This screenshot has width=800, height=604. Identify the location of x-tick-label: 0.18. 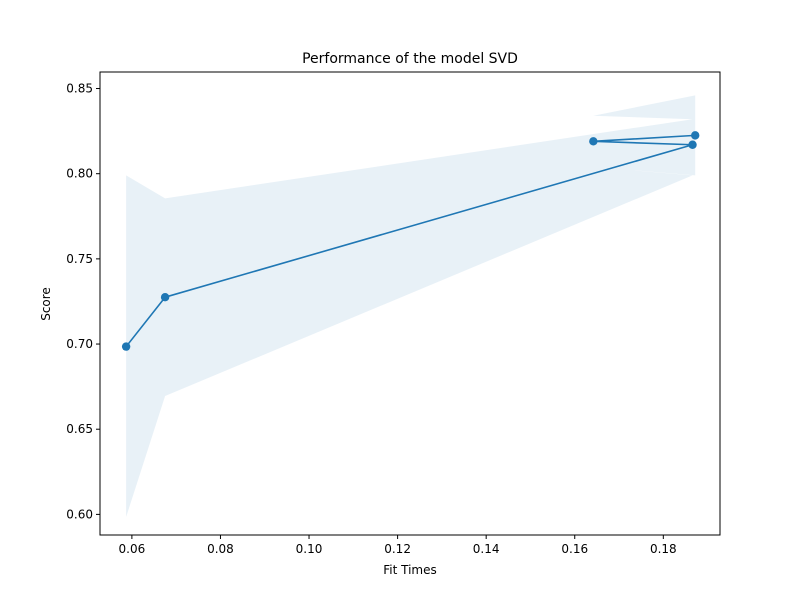
(663, 549).